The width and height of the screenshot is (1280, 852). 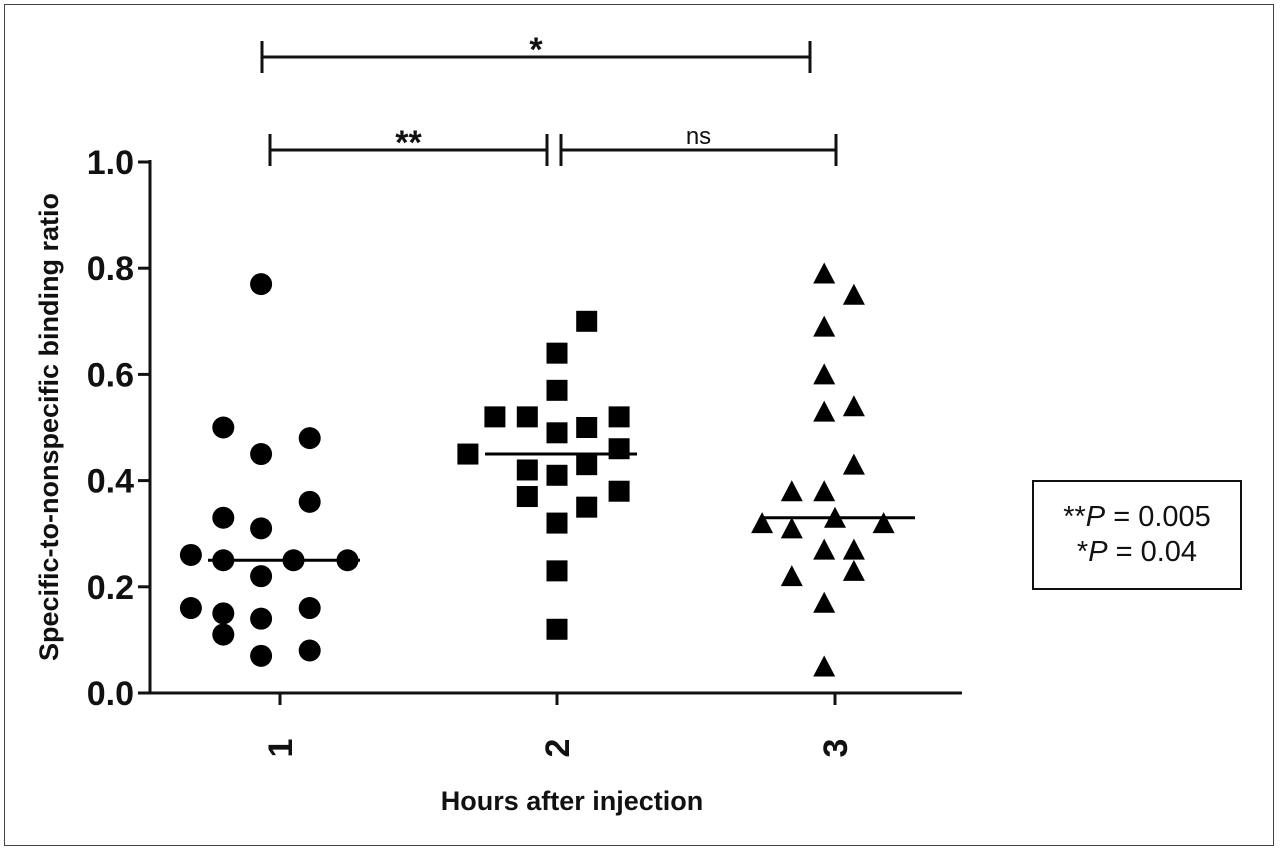 I want to click on p-value-box: **P = 0.005 *P = 0.04, so click(x=1137, y=535).